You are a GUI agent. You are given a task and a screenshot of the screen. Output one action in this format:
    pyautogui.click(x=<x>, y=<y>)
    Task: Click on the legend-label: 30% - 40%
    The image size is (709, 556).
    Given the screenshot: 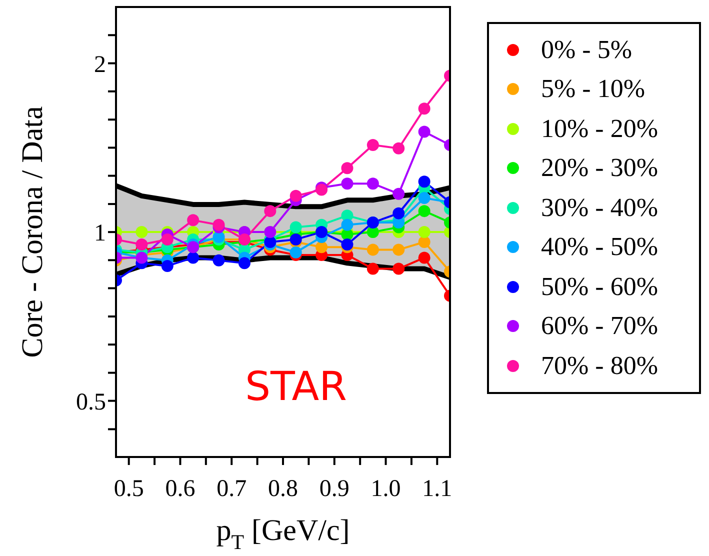 What is the action you would take?
    pyautogui.click(x=599, y=207)
    